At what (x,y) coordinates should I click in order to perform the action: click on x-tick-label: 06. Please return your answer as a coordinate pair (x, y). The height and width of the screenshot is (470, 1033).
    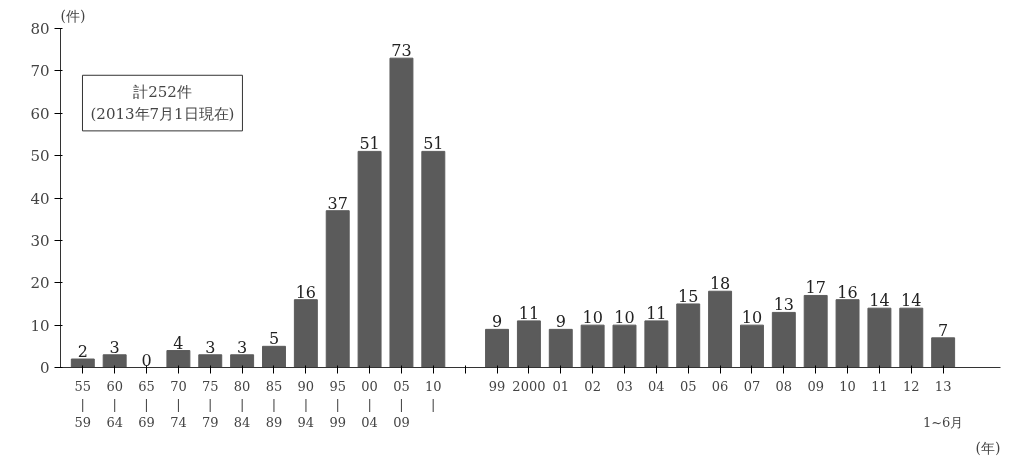
    Looking at the image, I should click on (720, 386).